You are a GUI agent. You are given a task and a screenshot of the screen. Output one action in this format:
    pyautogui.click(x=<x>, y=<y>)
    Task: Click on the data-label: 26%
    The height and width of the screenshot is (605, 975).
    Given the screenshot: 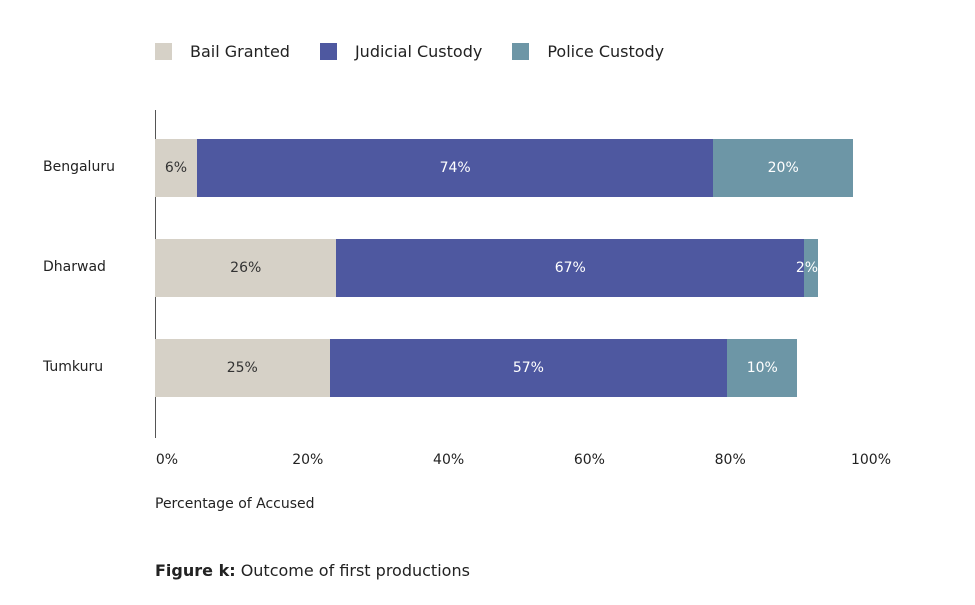 What is the action you would take?
    pyautogui.click(x=246, y=268)
    